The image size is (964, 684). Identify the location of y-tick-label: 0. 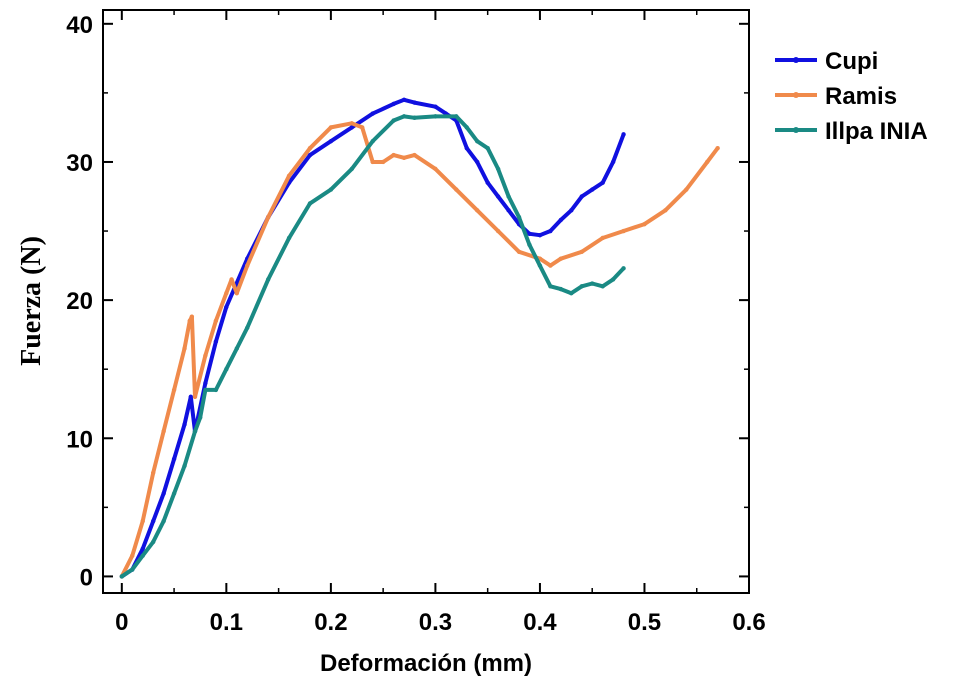
(86, 577).